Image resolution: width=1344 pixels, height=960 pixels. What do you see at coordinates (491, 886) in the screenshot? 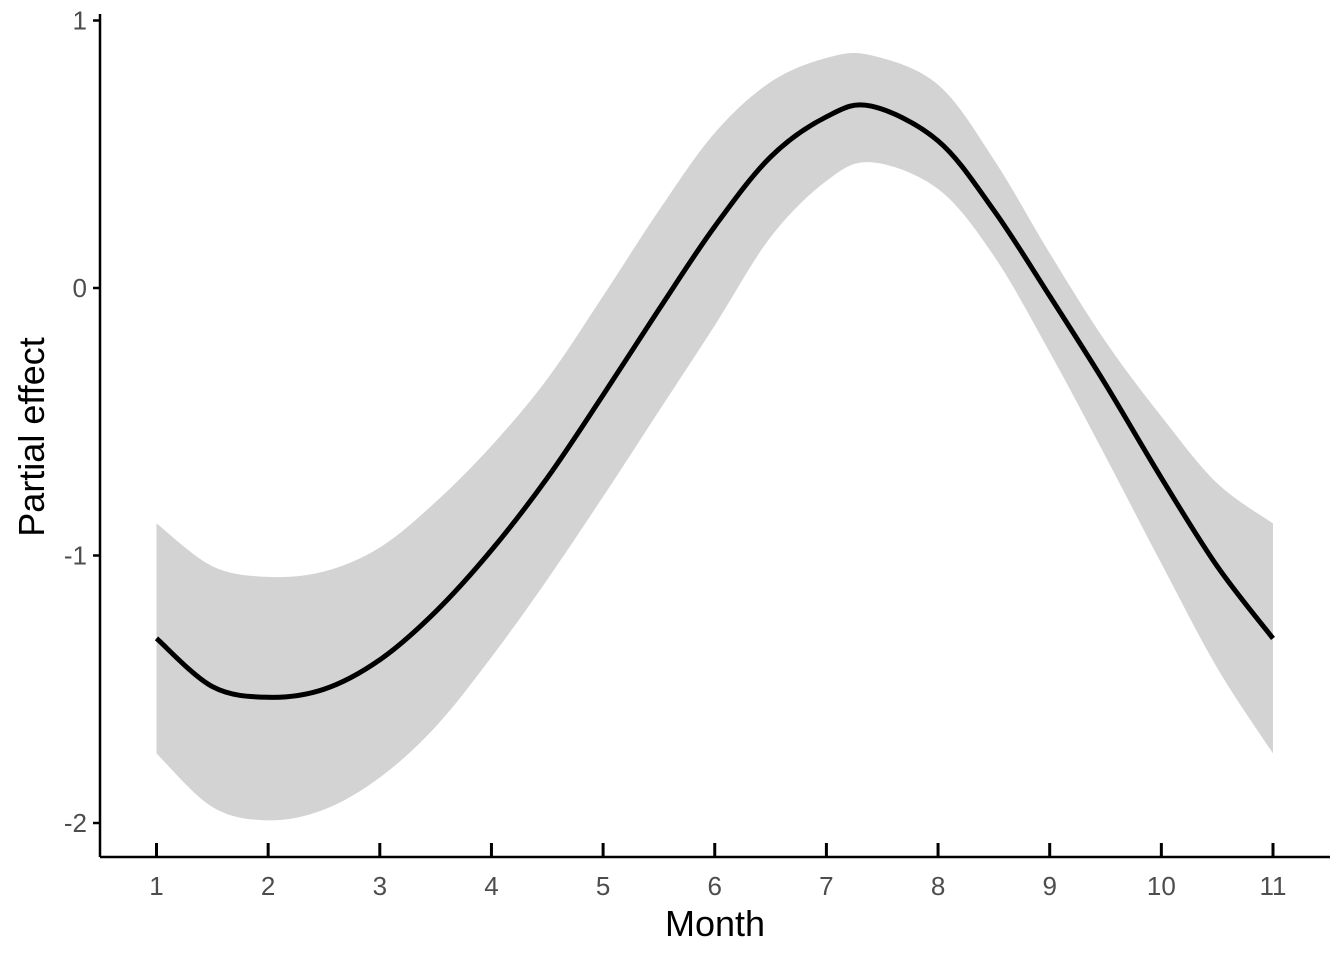
I see `x-tick-label: 4` at bounding box center [491, 886].